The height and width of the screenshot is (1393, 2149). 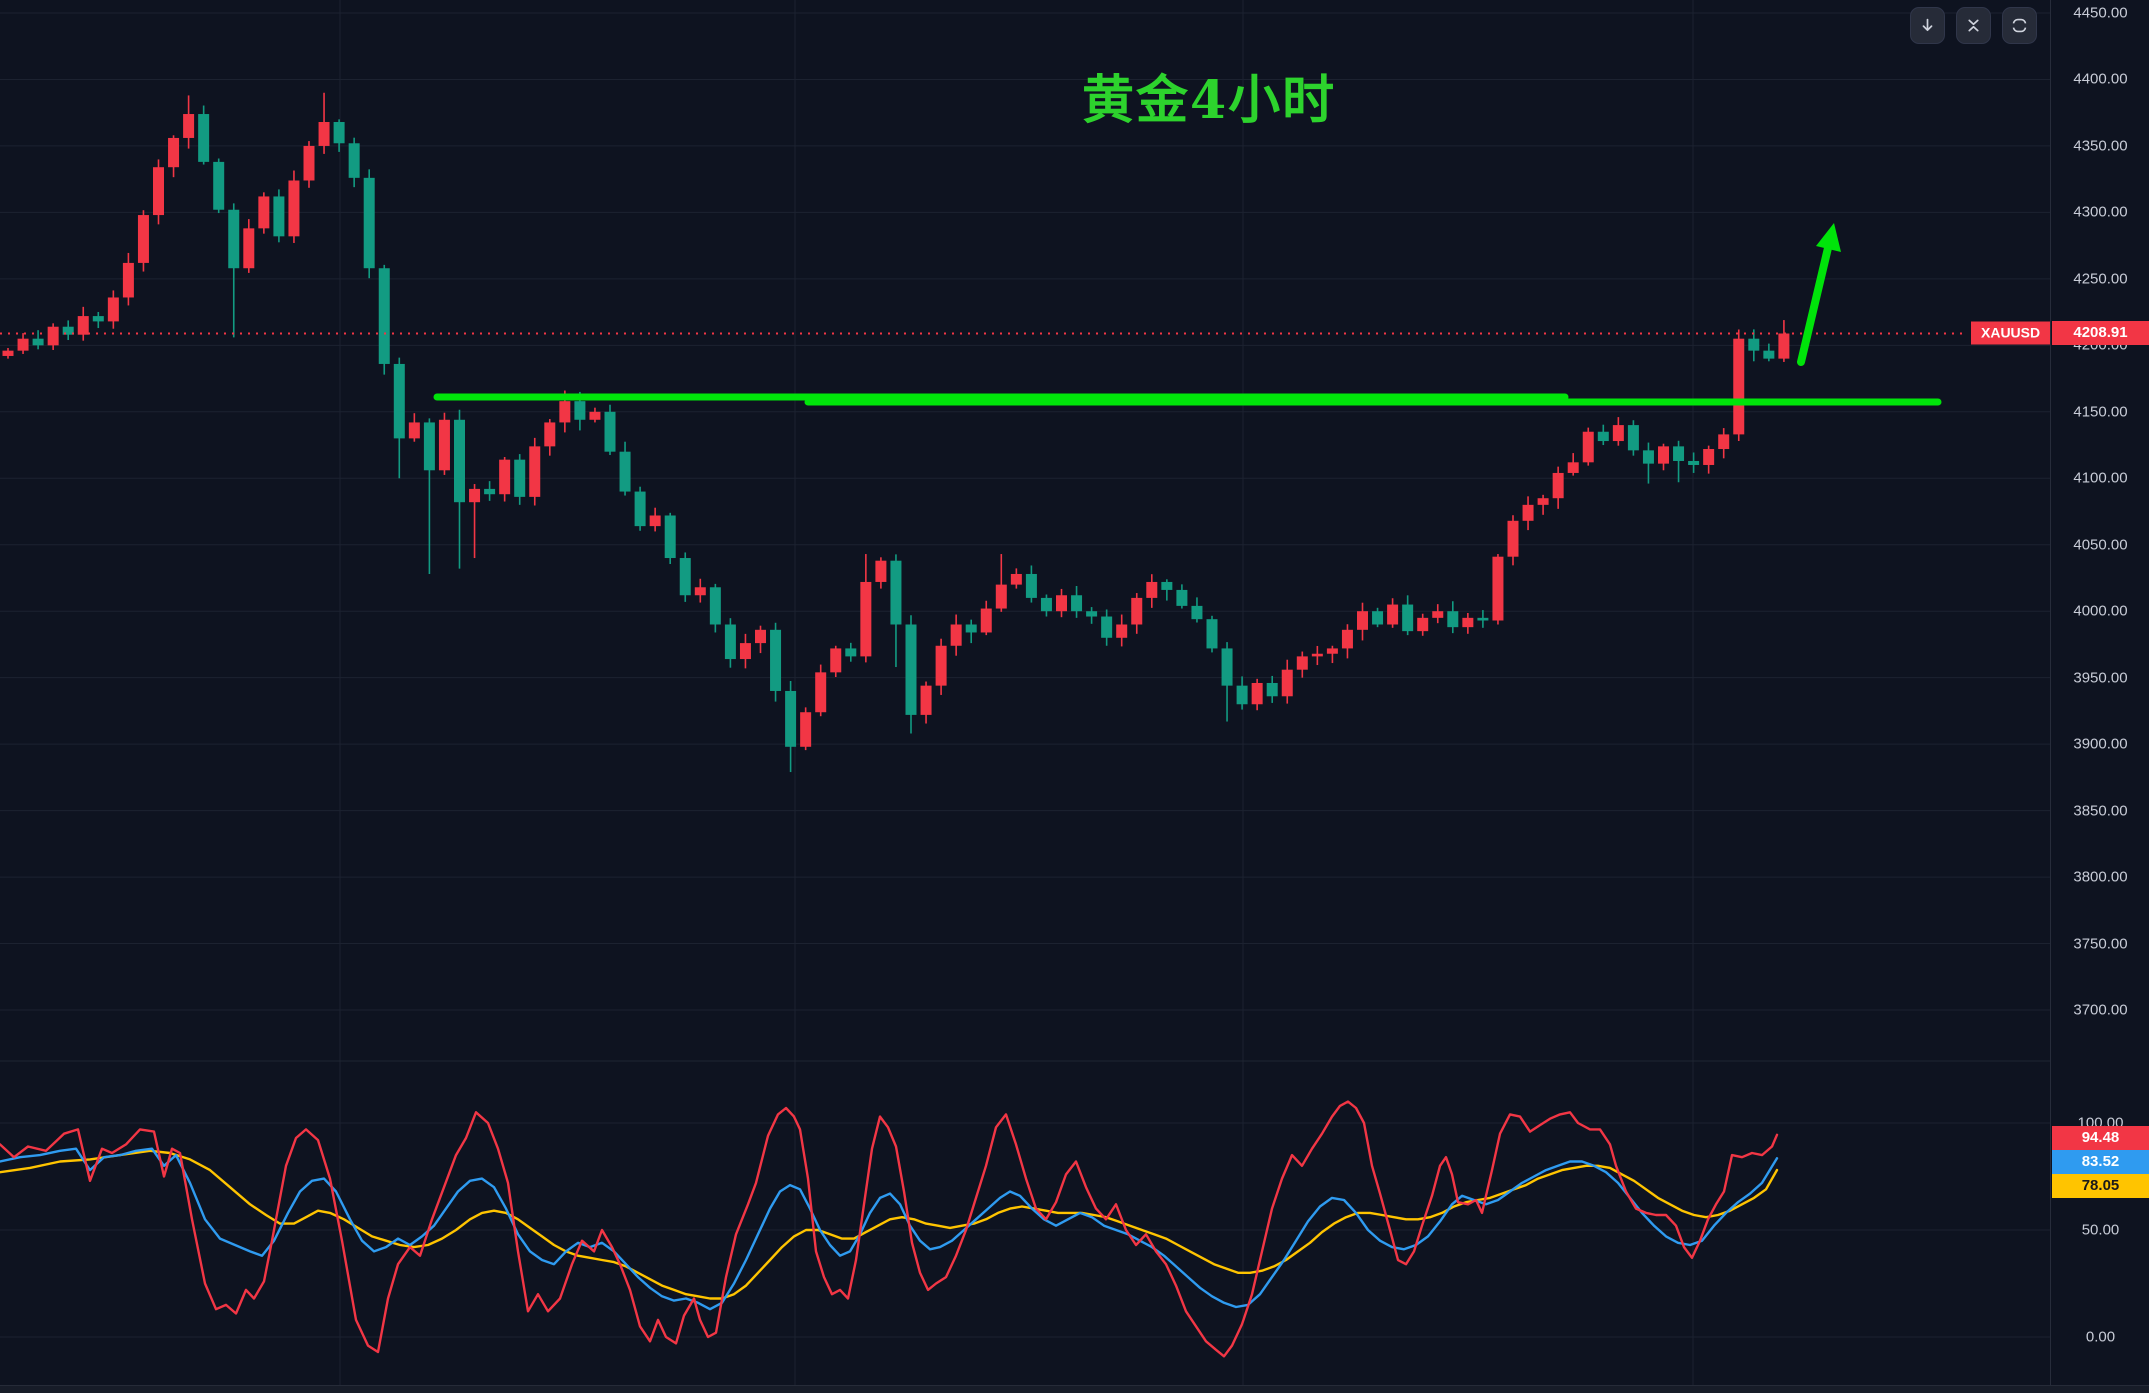 What do you see at coordinates (1074, 1389) in the screenshot?
I see `time-axis-strip` at bounding box center [1074, 1389].